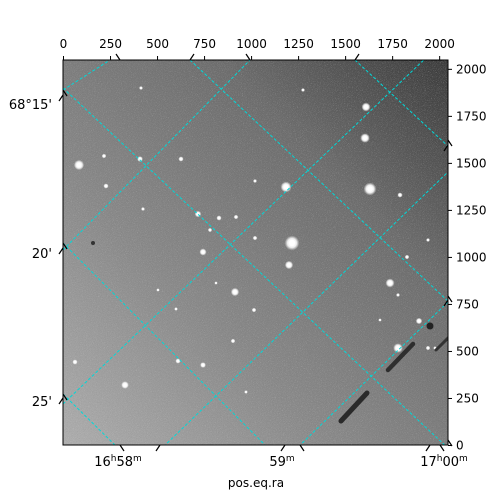  I want to click on dec-tick-label: 20', so click(42, 254).